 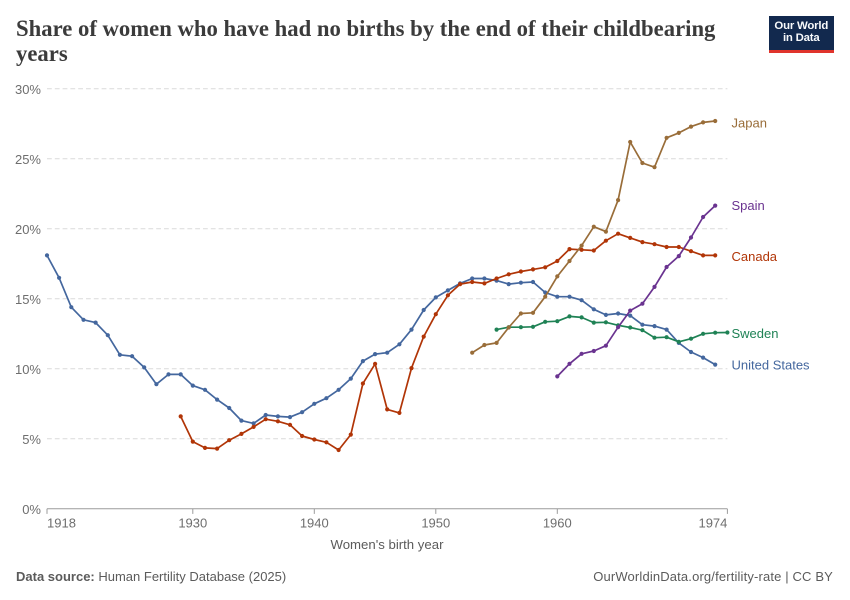 What do you see at coordinates (749, 123) in the screenshot?
I see `svg-text: Japan` at bounding box center [749, 123].